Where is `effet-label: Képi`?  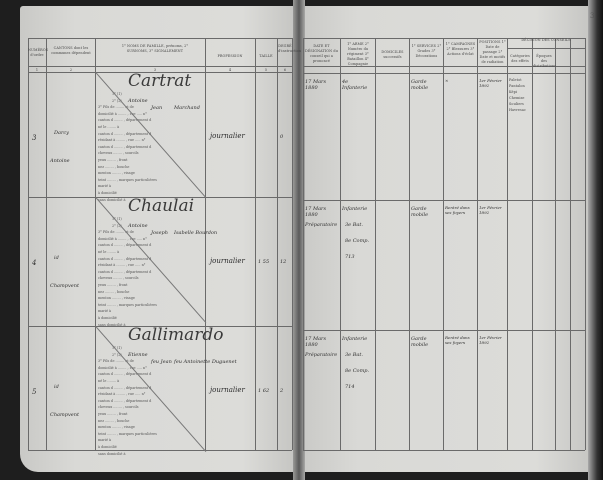
effet-label: Képi is located at coordinates (513, 92).